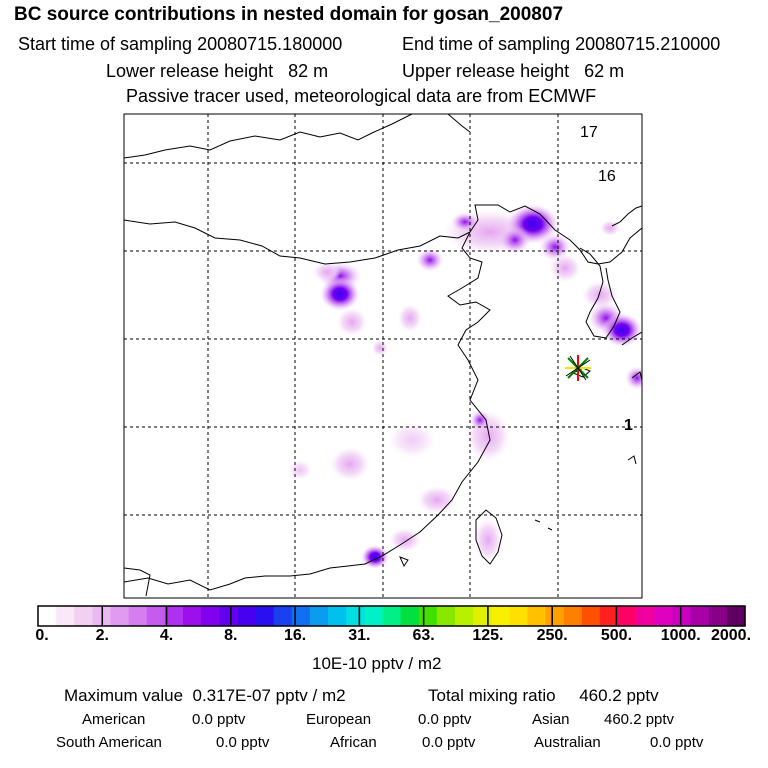 This screenshot has height=768, width=768. I want to click on colorbar-tick-label: 4., so click(166, 635).